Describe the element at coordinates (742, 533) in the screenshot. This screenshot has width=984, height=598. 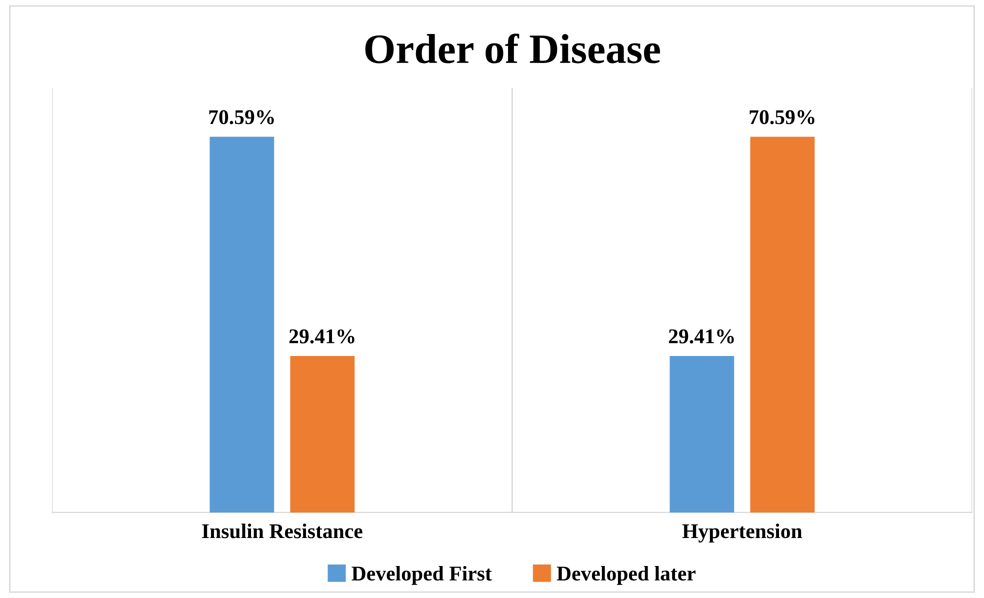
I see `x-tick-label: Hypertension` at that location.